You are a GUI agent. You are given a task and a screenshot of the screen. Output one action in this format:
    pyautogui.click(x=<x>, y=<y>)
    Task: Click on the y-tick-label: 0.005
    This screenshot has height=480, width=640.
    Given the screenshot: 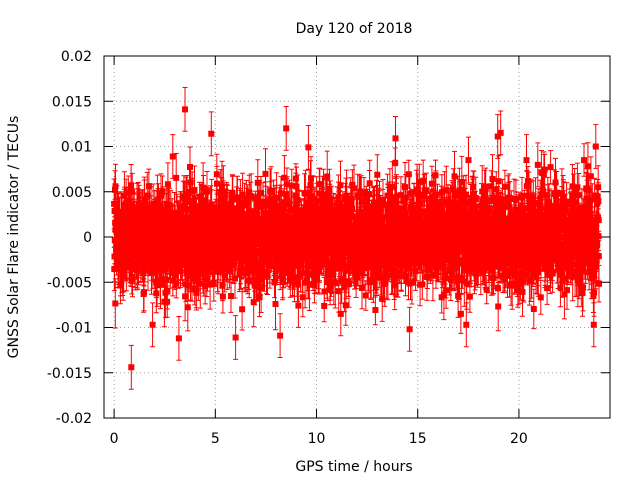 What is the action you would take?
    pyautogui.click(x=72, y=193)
    